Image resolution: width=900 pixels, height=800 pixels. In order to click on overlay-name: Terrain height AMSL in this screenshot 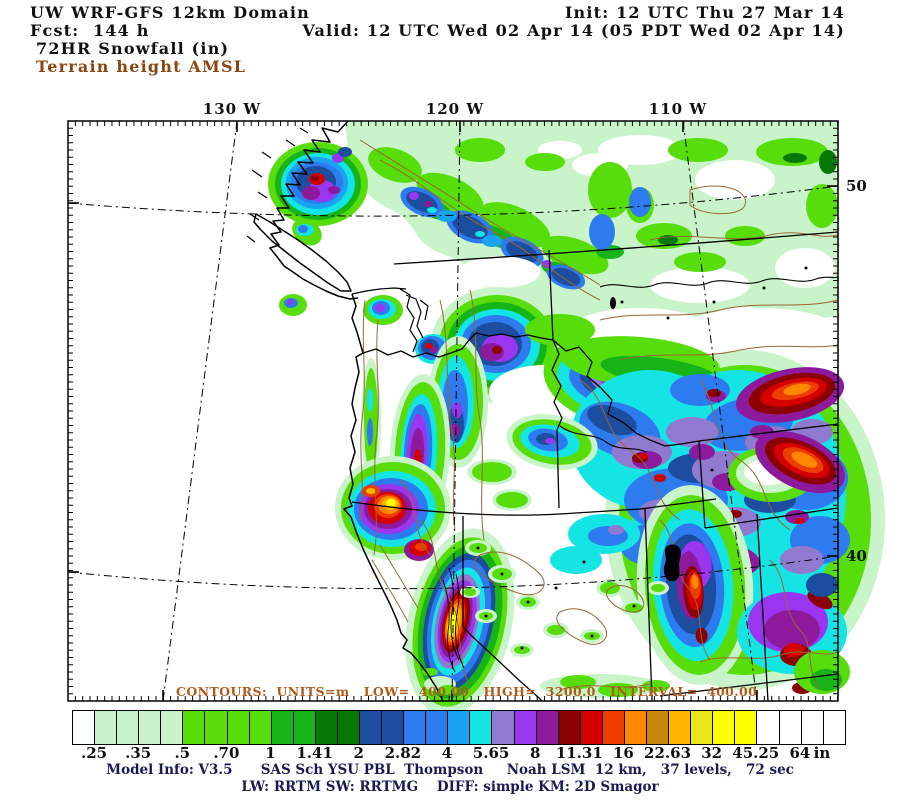, I will do `click(141, 66)`.